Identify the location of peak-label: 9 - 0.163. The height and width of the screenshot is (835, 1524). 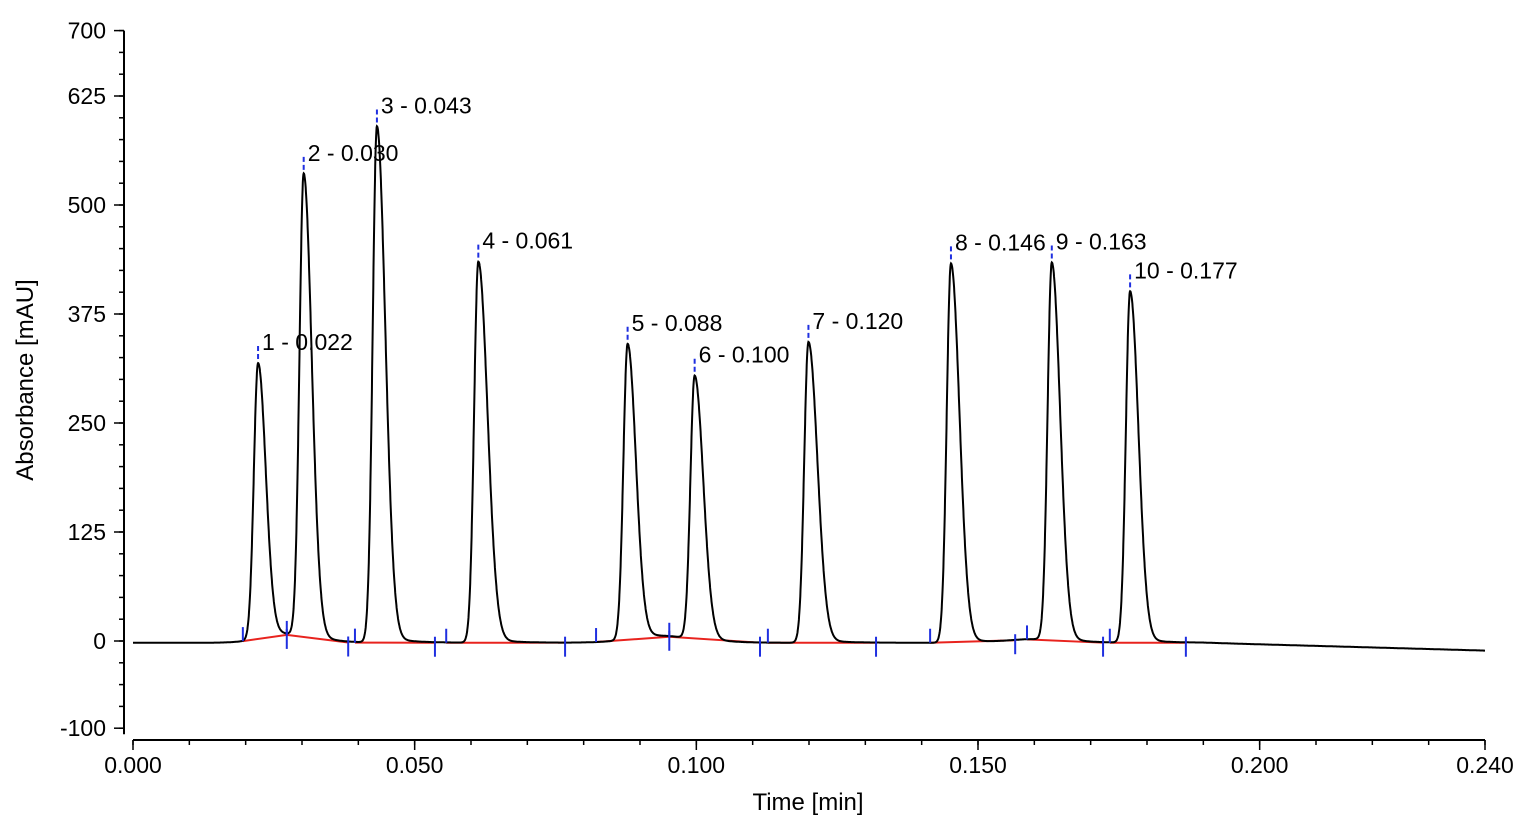
(1101, 241).